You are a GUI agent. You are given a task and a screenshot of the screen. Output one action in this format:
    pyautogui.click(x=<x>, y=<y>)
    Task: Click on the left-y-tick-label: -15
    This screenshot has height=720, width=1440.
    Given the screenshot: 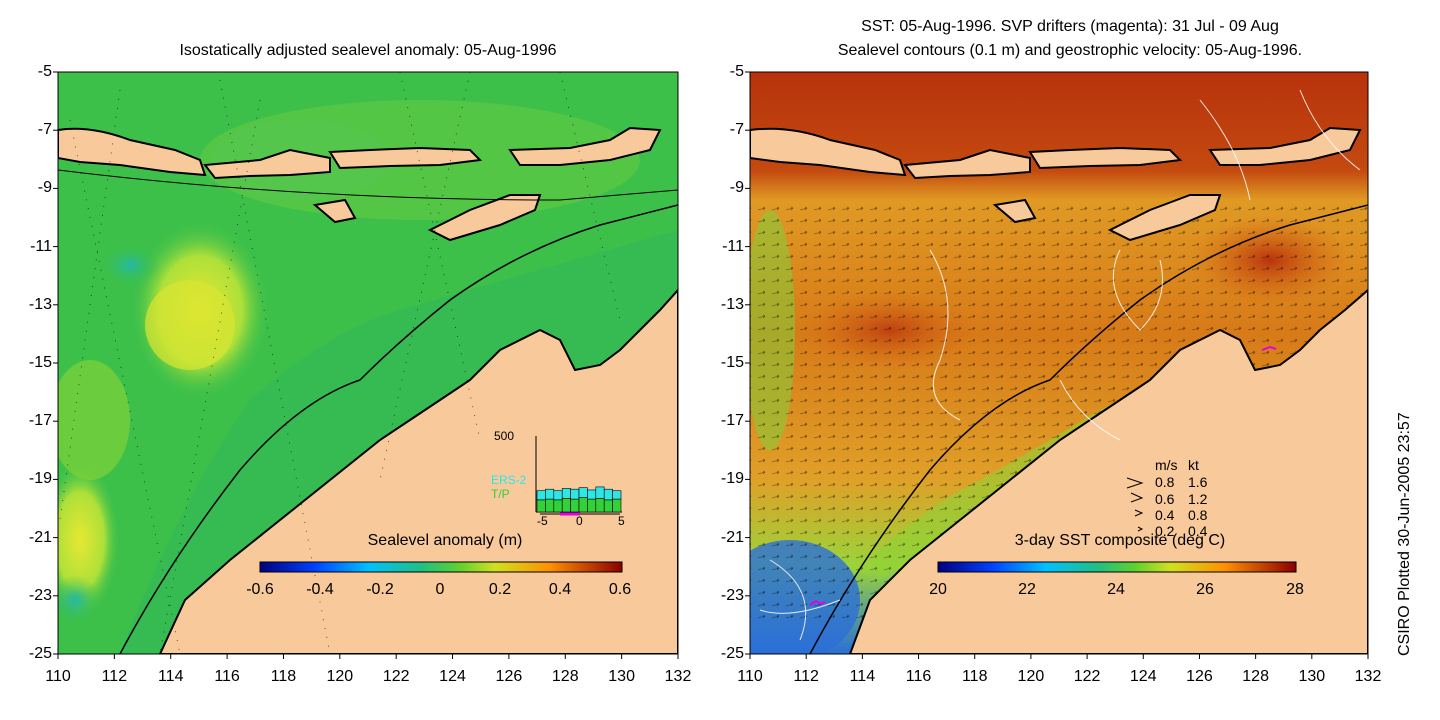 What is the action you would take?
    pyautogui.click(x=40, y=362)
    